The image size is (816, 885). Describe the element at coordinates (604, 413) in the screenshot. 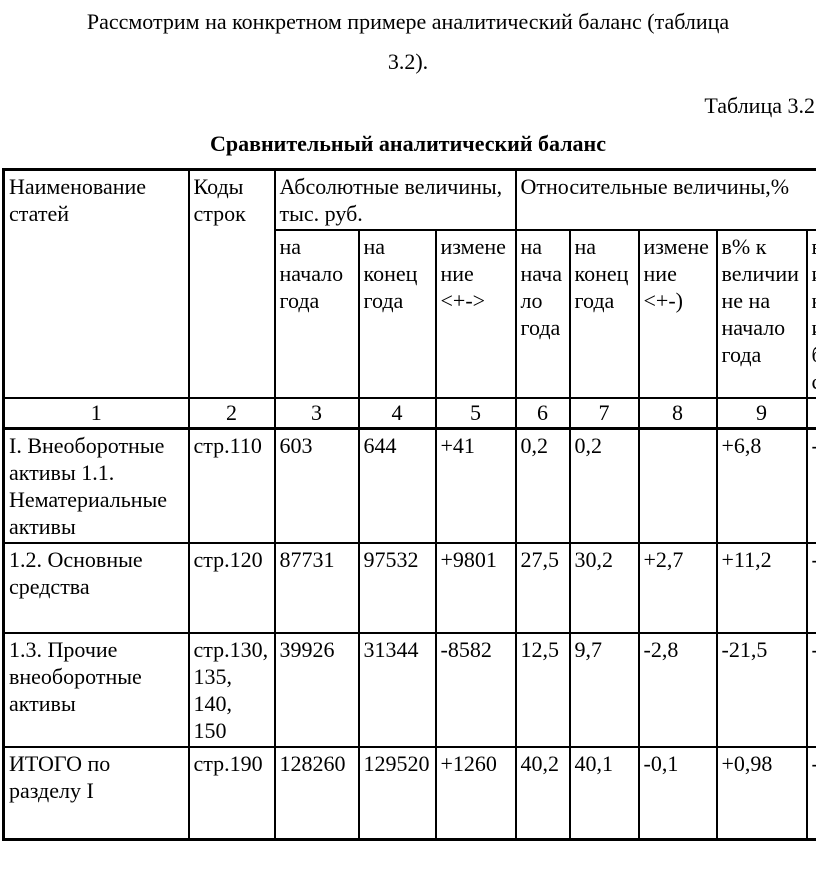

I see `column-number: 7` at that location.